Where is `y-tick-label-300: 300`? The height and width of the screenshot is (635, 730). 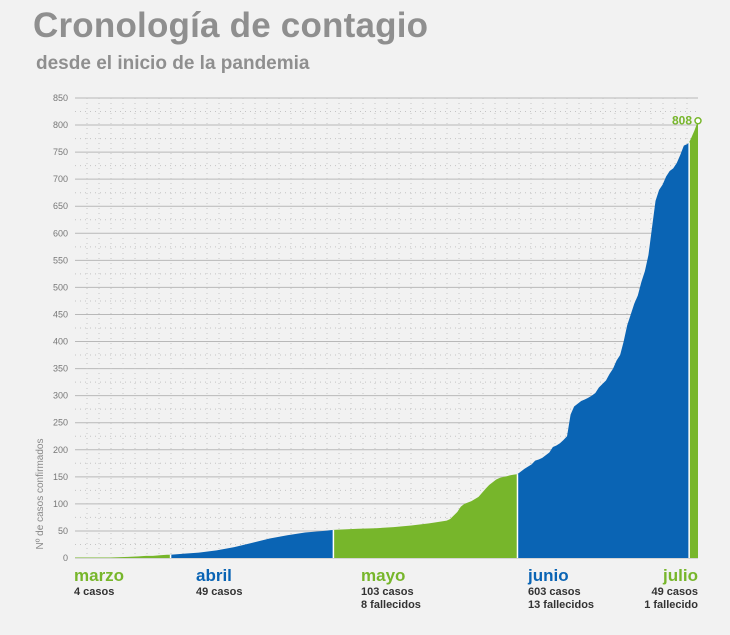
y-tick-label-300: 300 is located at coordinates (60, 396).